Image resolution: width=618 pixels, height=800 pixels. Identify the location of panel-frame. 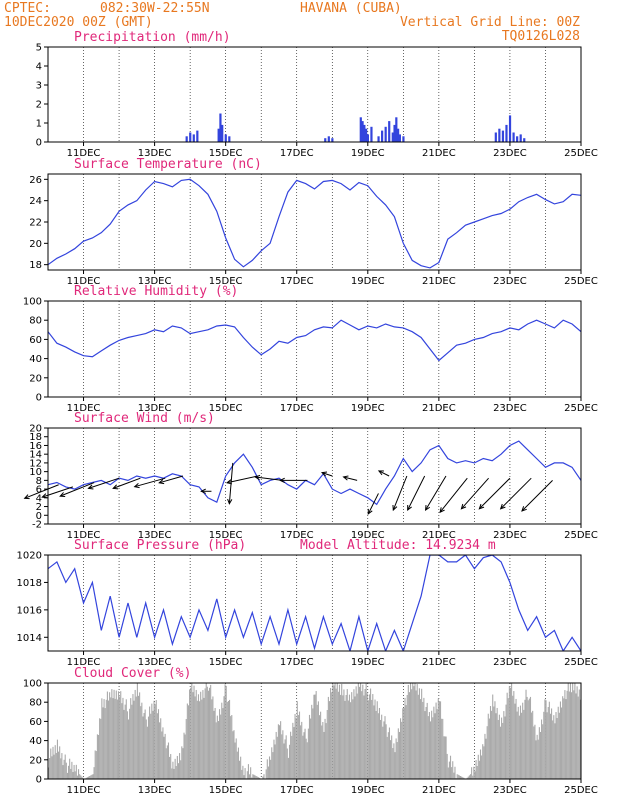
(314, 731).